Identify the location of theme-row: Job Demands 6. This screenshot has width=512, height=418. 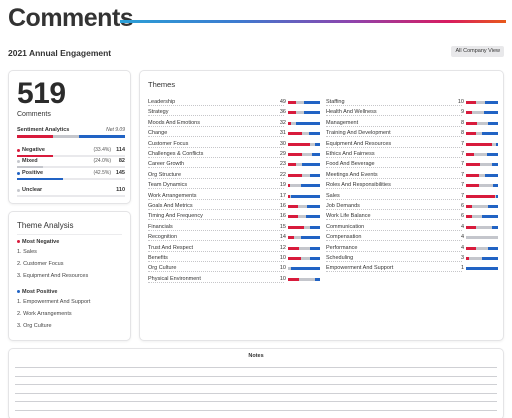
(412, 207).